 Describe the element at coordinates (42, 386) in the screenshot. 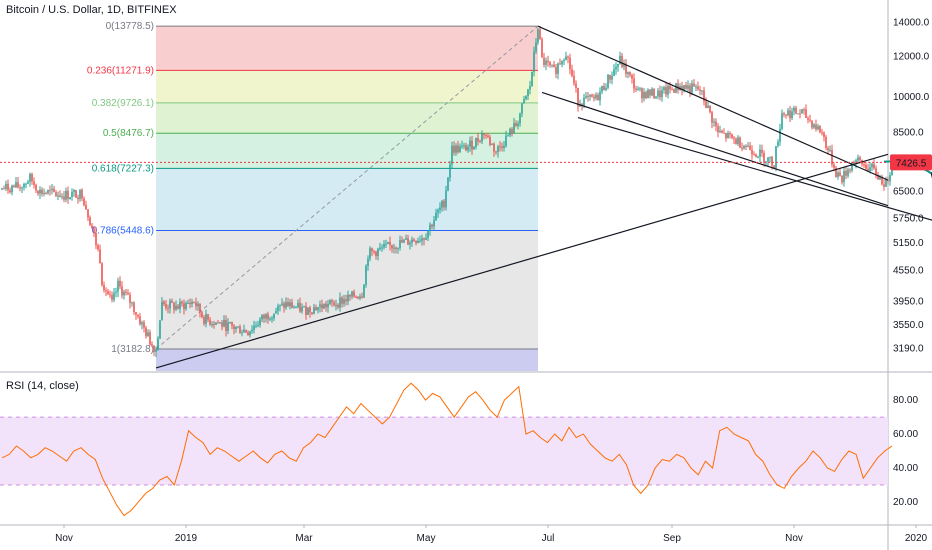

I see `rsi-title: RSI (14, close)` at that location.